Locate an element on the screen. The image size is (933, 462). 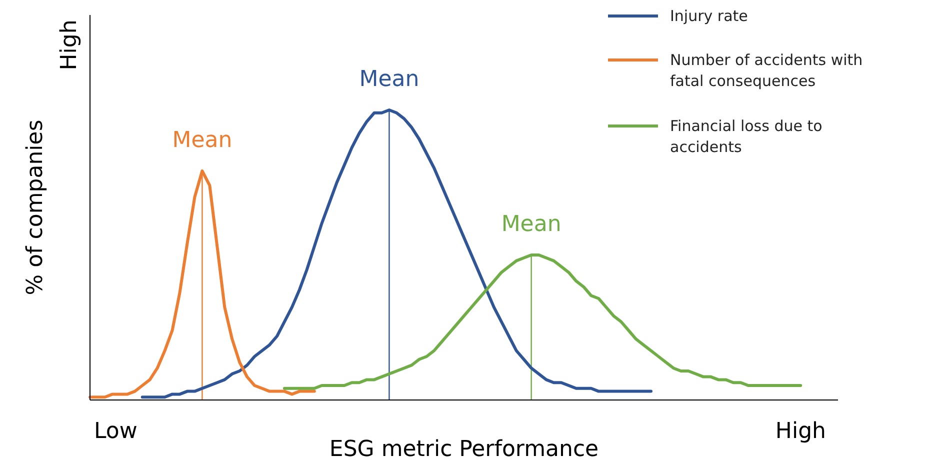
legend-label: Financial loss due to accidents is located at coordinates (746, 136).